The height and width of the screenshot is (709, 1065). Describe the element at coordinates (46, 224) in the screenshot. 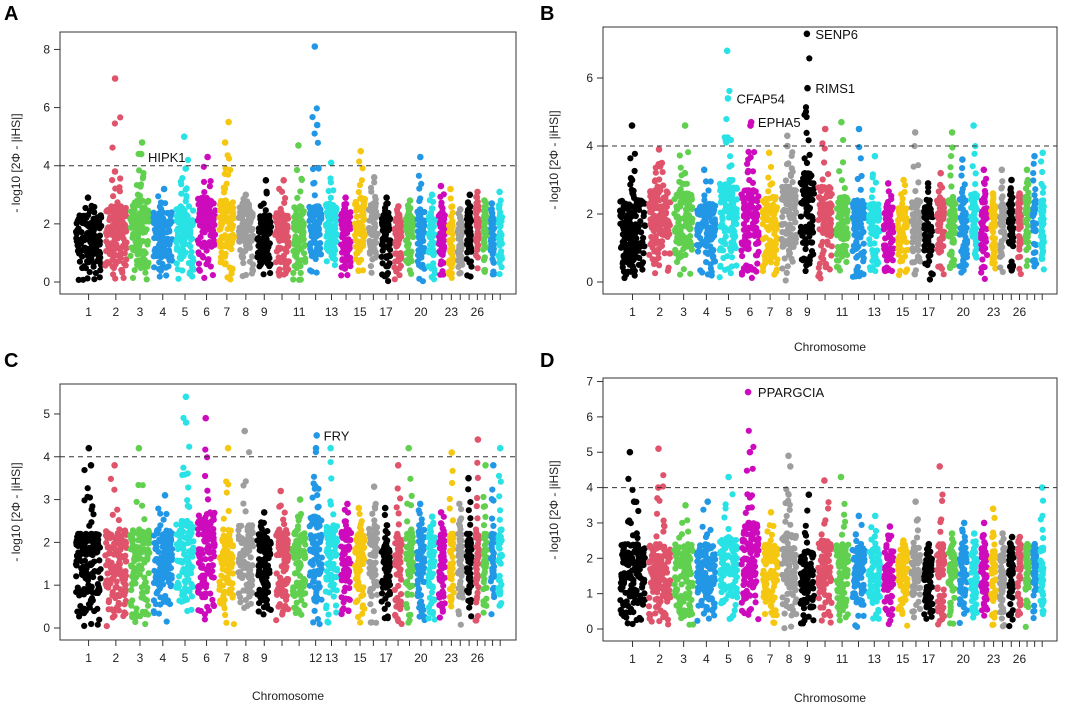

I see `y-tick-label: 2` at that location.